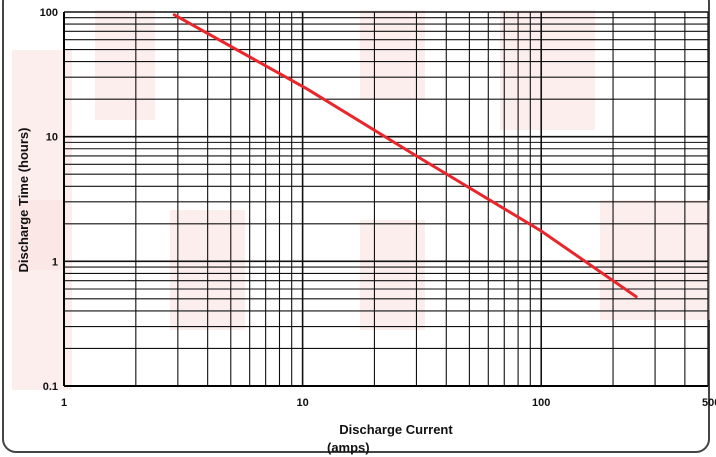  I want to click on y-tick-label: 100, so click(49, 13).